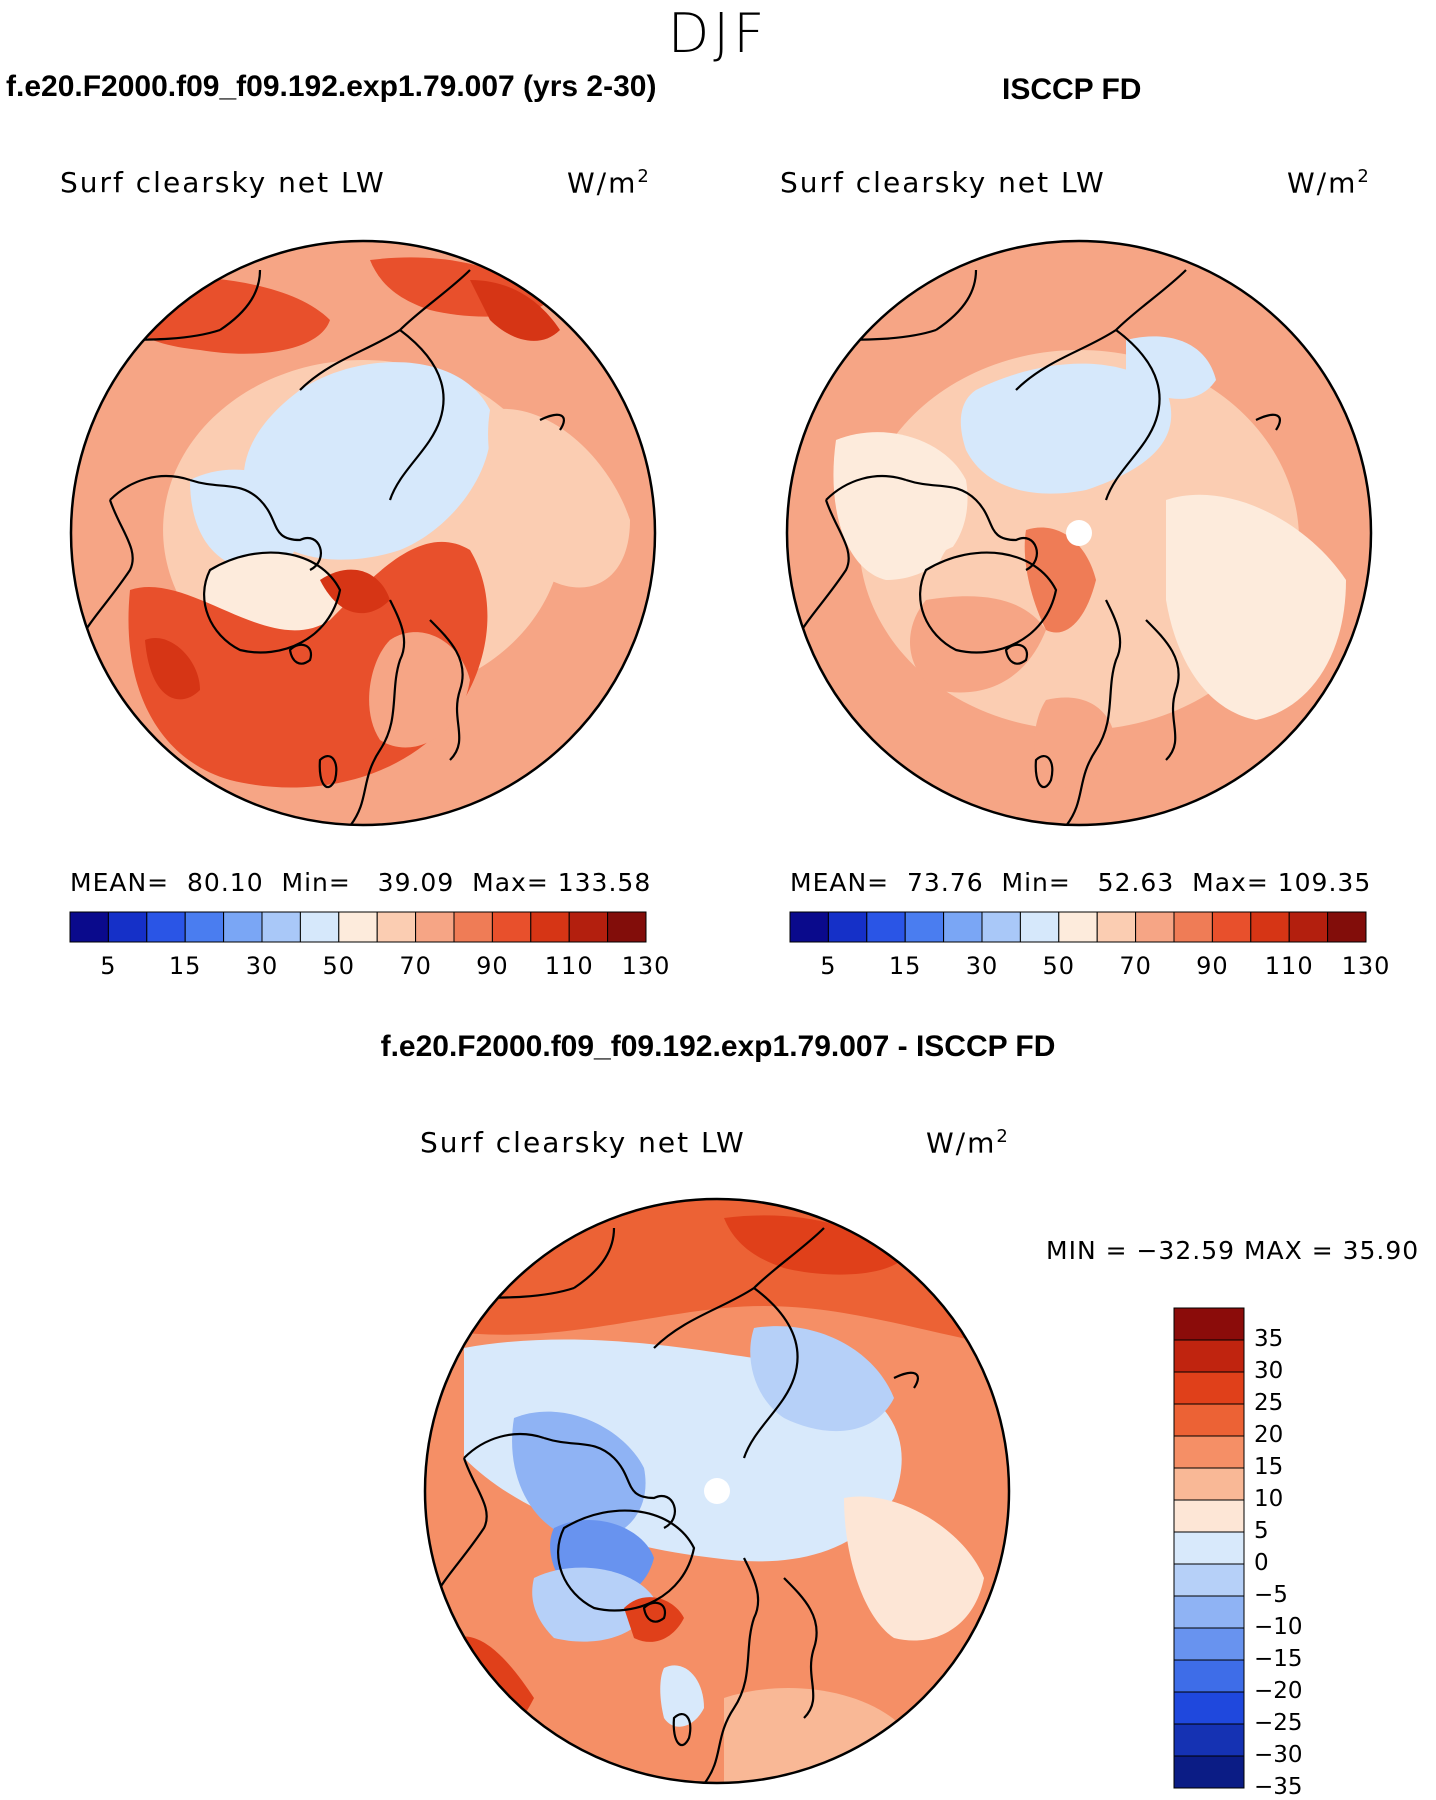 The width and height of the screenshot is (1436, 1800). Describe the element at coordinates (1364, 176) in the screenshot. I see `obs-units-exp: 2` at that location.